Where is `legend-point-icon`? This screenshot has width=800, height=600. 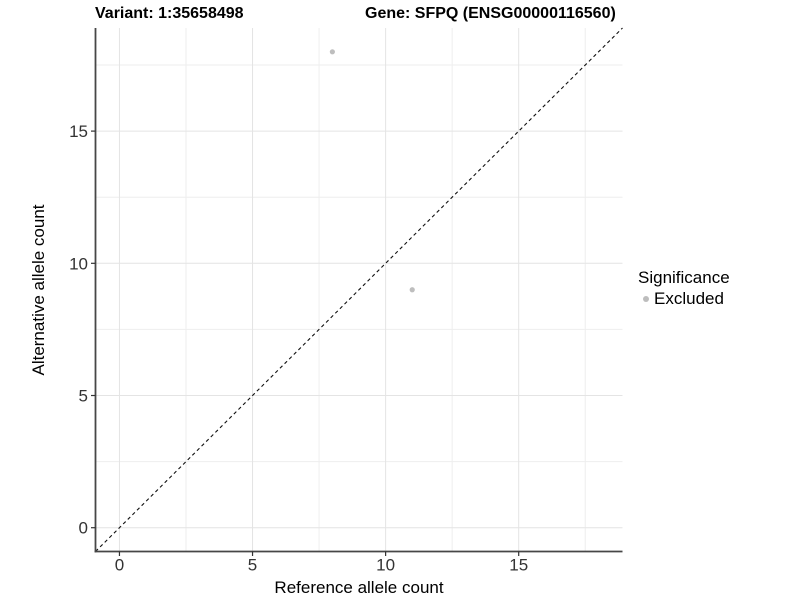
legend-point-icon is located at coordinates (646, 298).